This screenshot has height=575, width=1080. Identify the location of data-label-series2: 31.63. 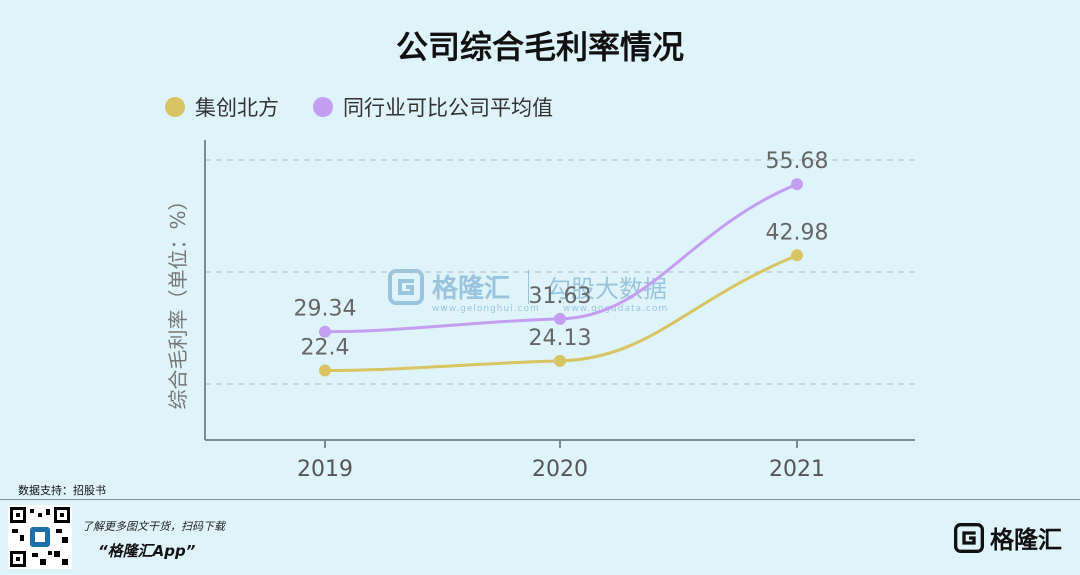
(560, 296).